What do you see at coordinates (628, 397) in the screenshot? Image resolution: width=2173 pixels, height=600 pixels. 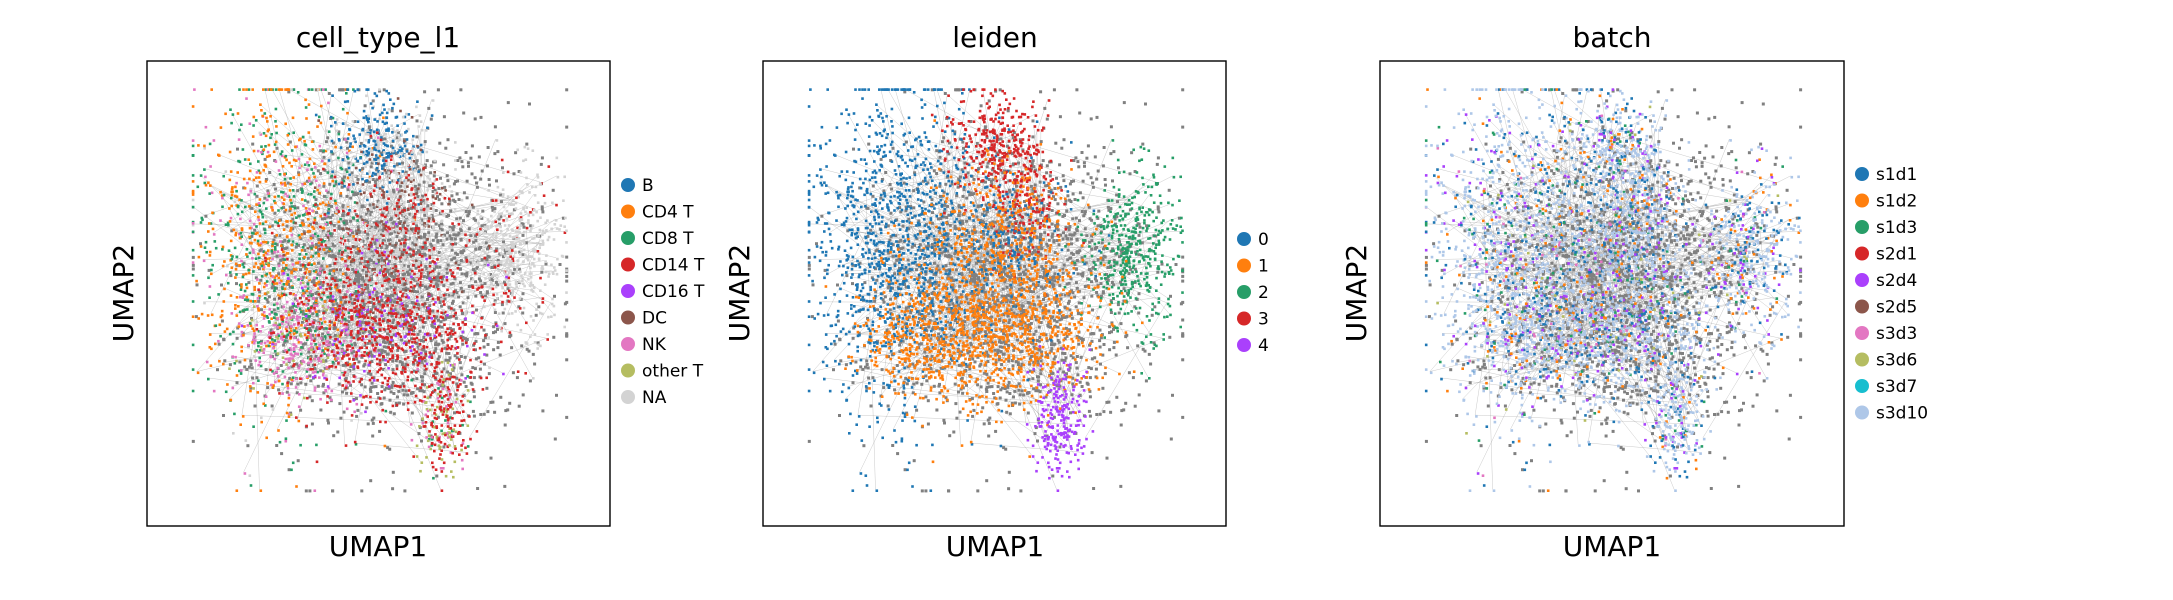 I see `legend-marker` at bounding box center [628, 397].